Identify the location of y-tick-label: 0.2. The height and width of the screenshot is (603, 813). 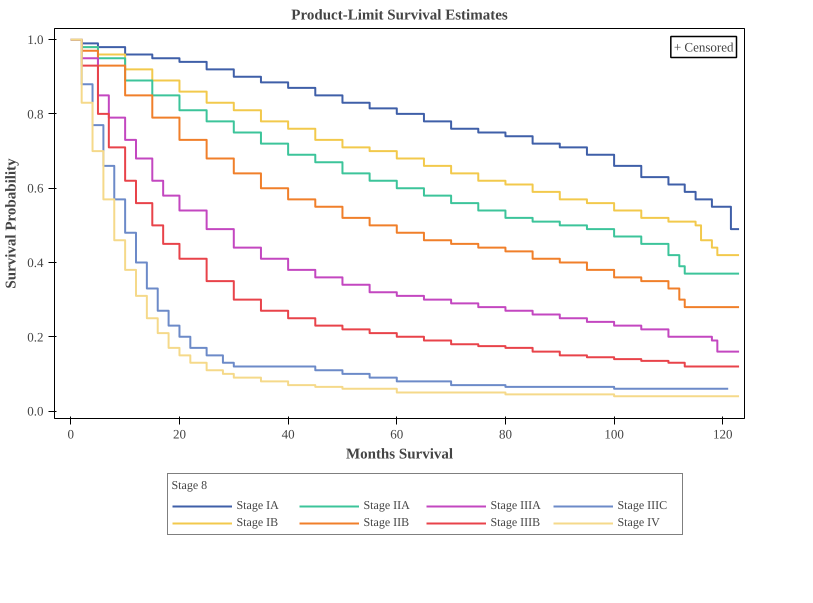
(35, 336).